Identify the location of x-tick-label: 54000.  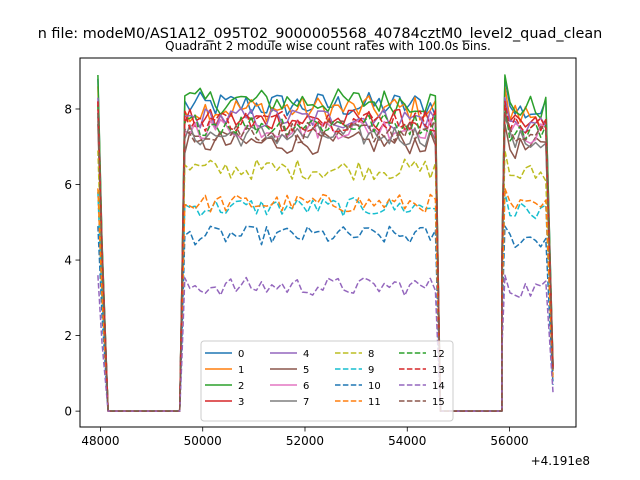
(407, 441).